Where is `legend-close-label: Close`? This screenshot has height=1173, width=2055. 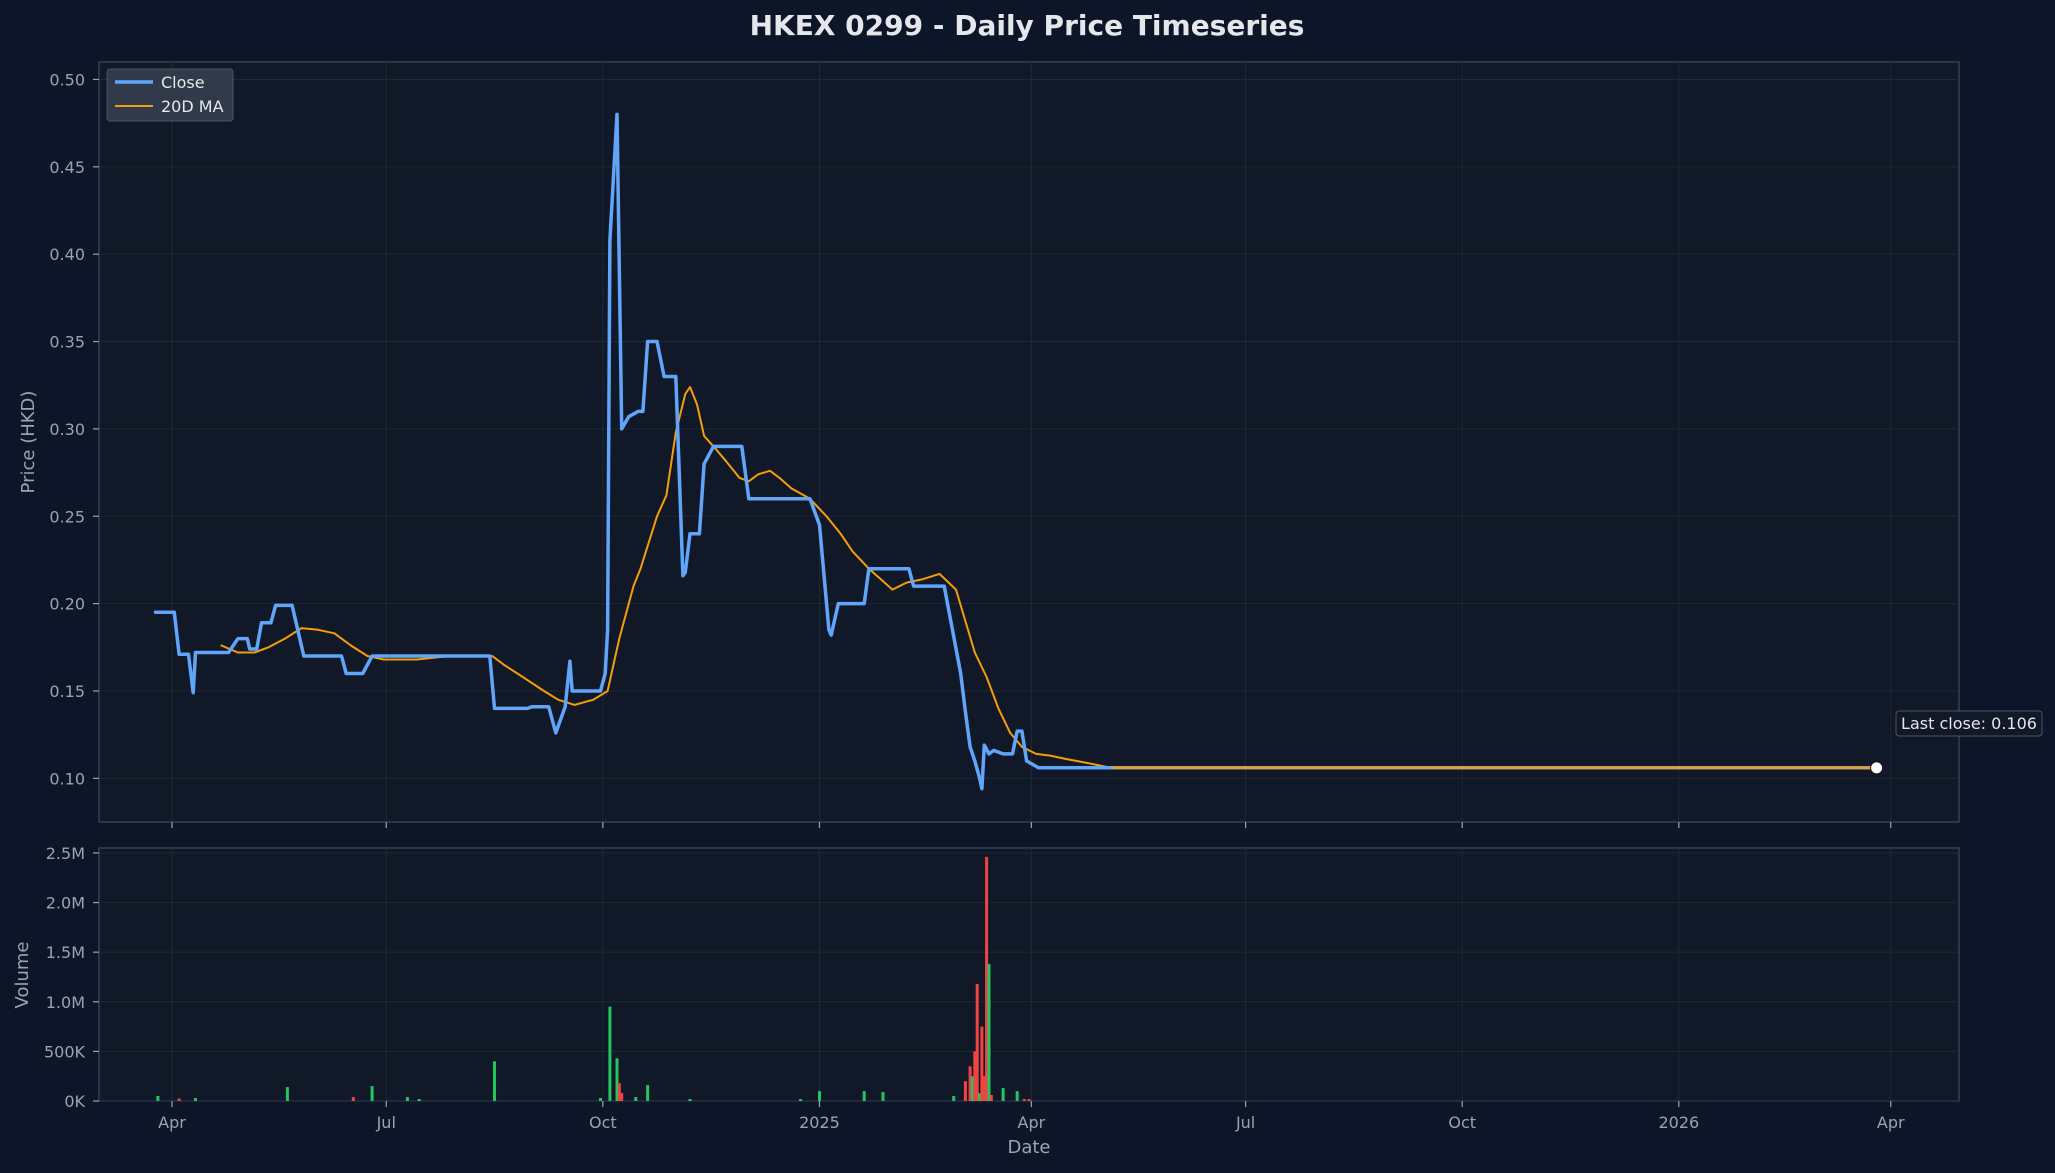
legend-close-label: Close is located at coordinates (183, 82).